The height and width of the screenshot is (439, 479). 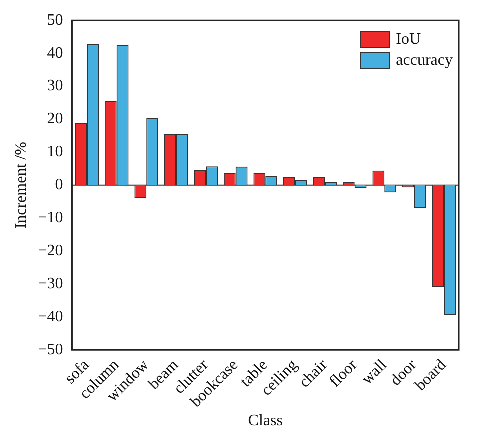 I want to click on y-tick-label: 30, so click(x=55, y=86).